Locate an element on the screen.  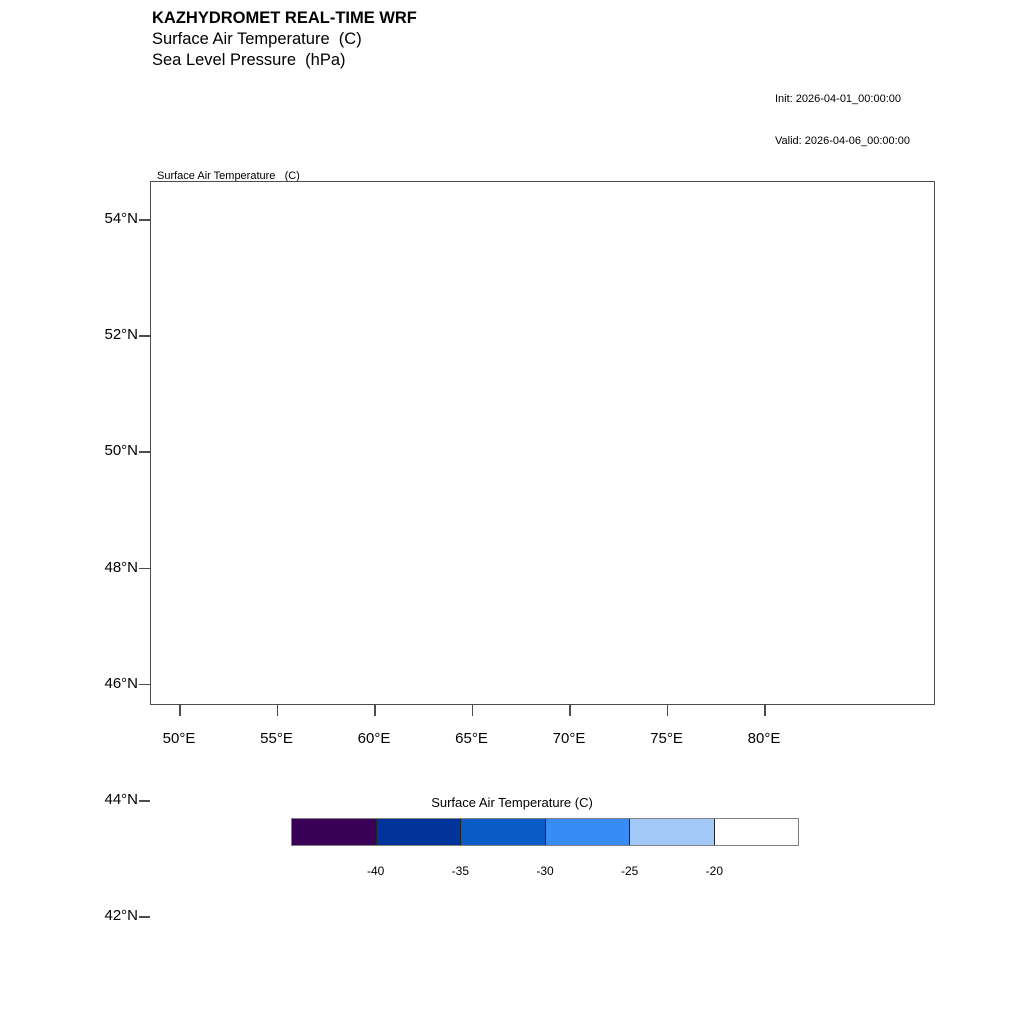
latitude-tick-label: 46°N is located at coordinates (121, 683).